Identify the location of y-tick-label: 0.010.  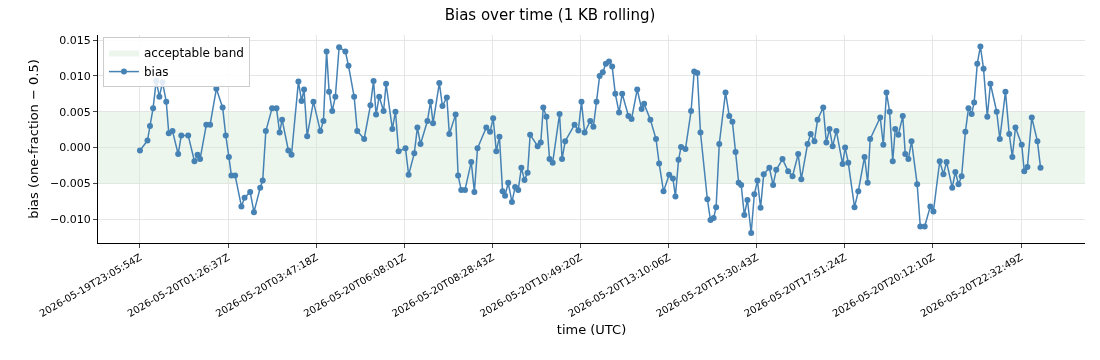
(75, 76).